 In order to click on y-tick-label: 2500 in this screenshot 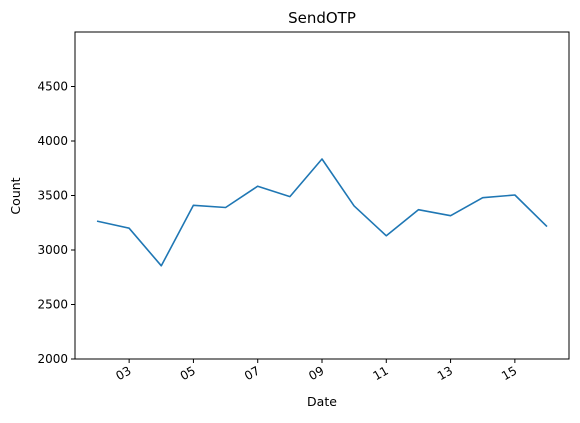, I will do `click(52, 305)`.